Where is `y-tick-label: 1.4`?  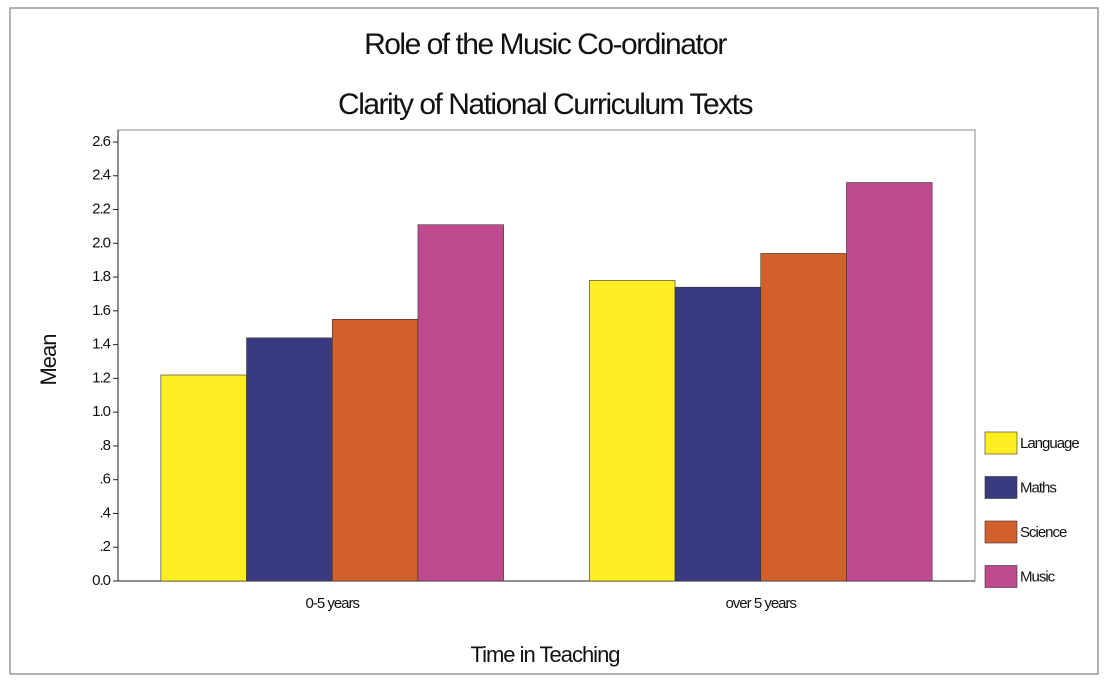 y-tick-label: 1.4 is located at coordinates (101, 344).